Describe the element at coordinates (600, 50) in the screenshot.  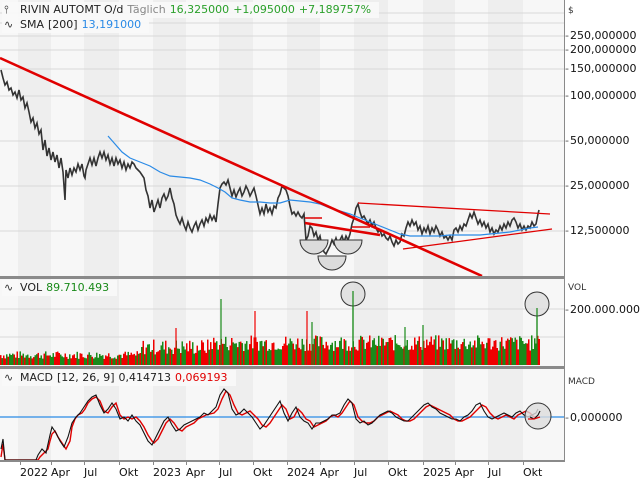
I see `price-tick: 200,000000` at that location.